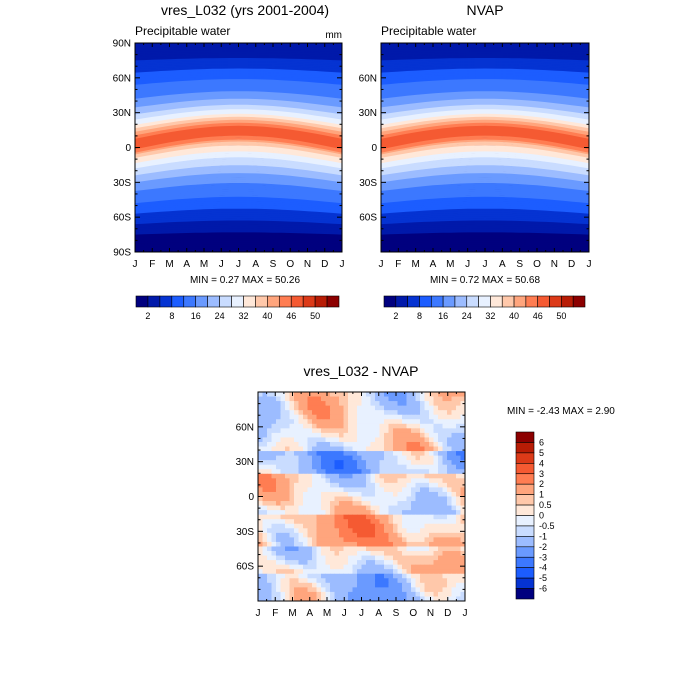 This screenshot has height=700, width=700. Describe the element at coordinates (525, 531) in the screenshot. I see `colorbar-swatch` at that location.